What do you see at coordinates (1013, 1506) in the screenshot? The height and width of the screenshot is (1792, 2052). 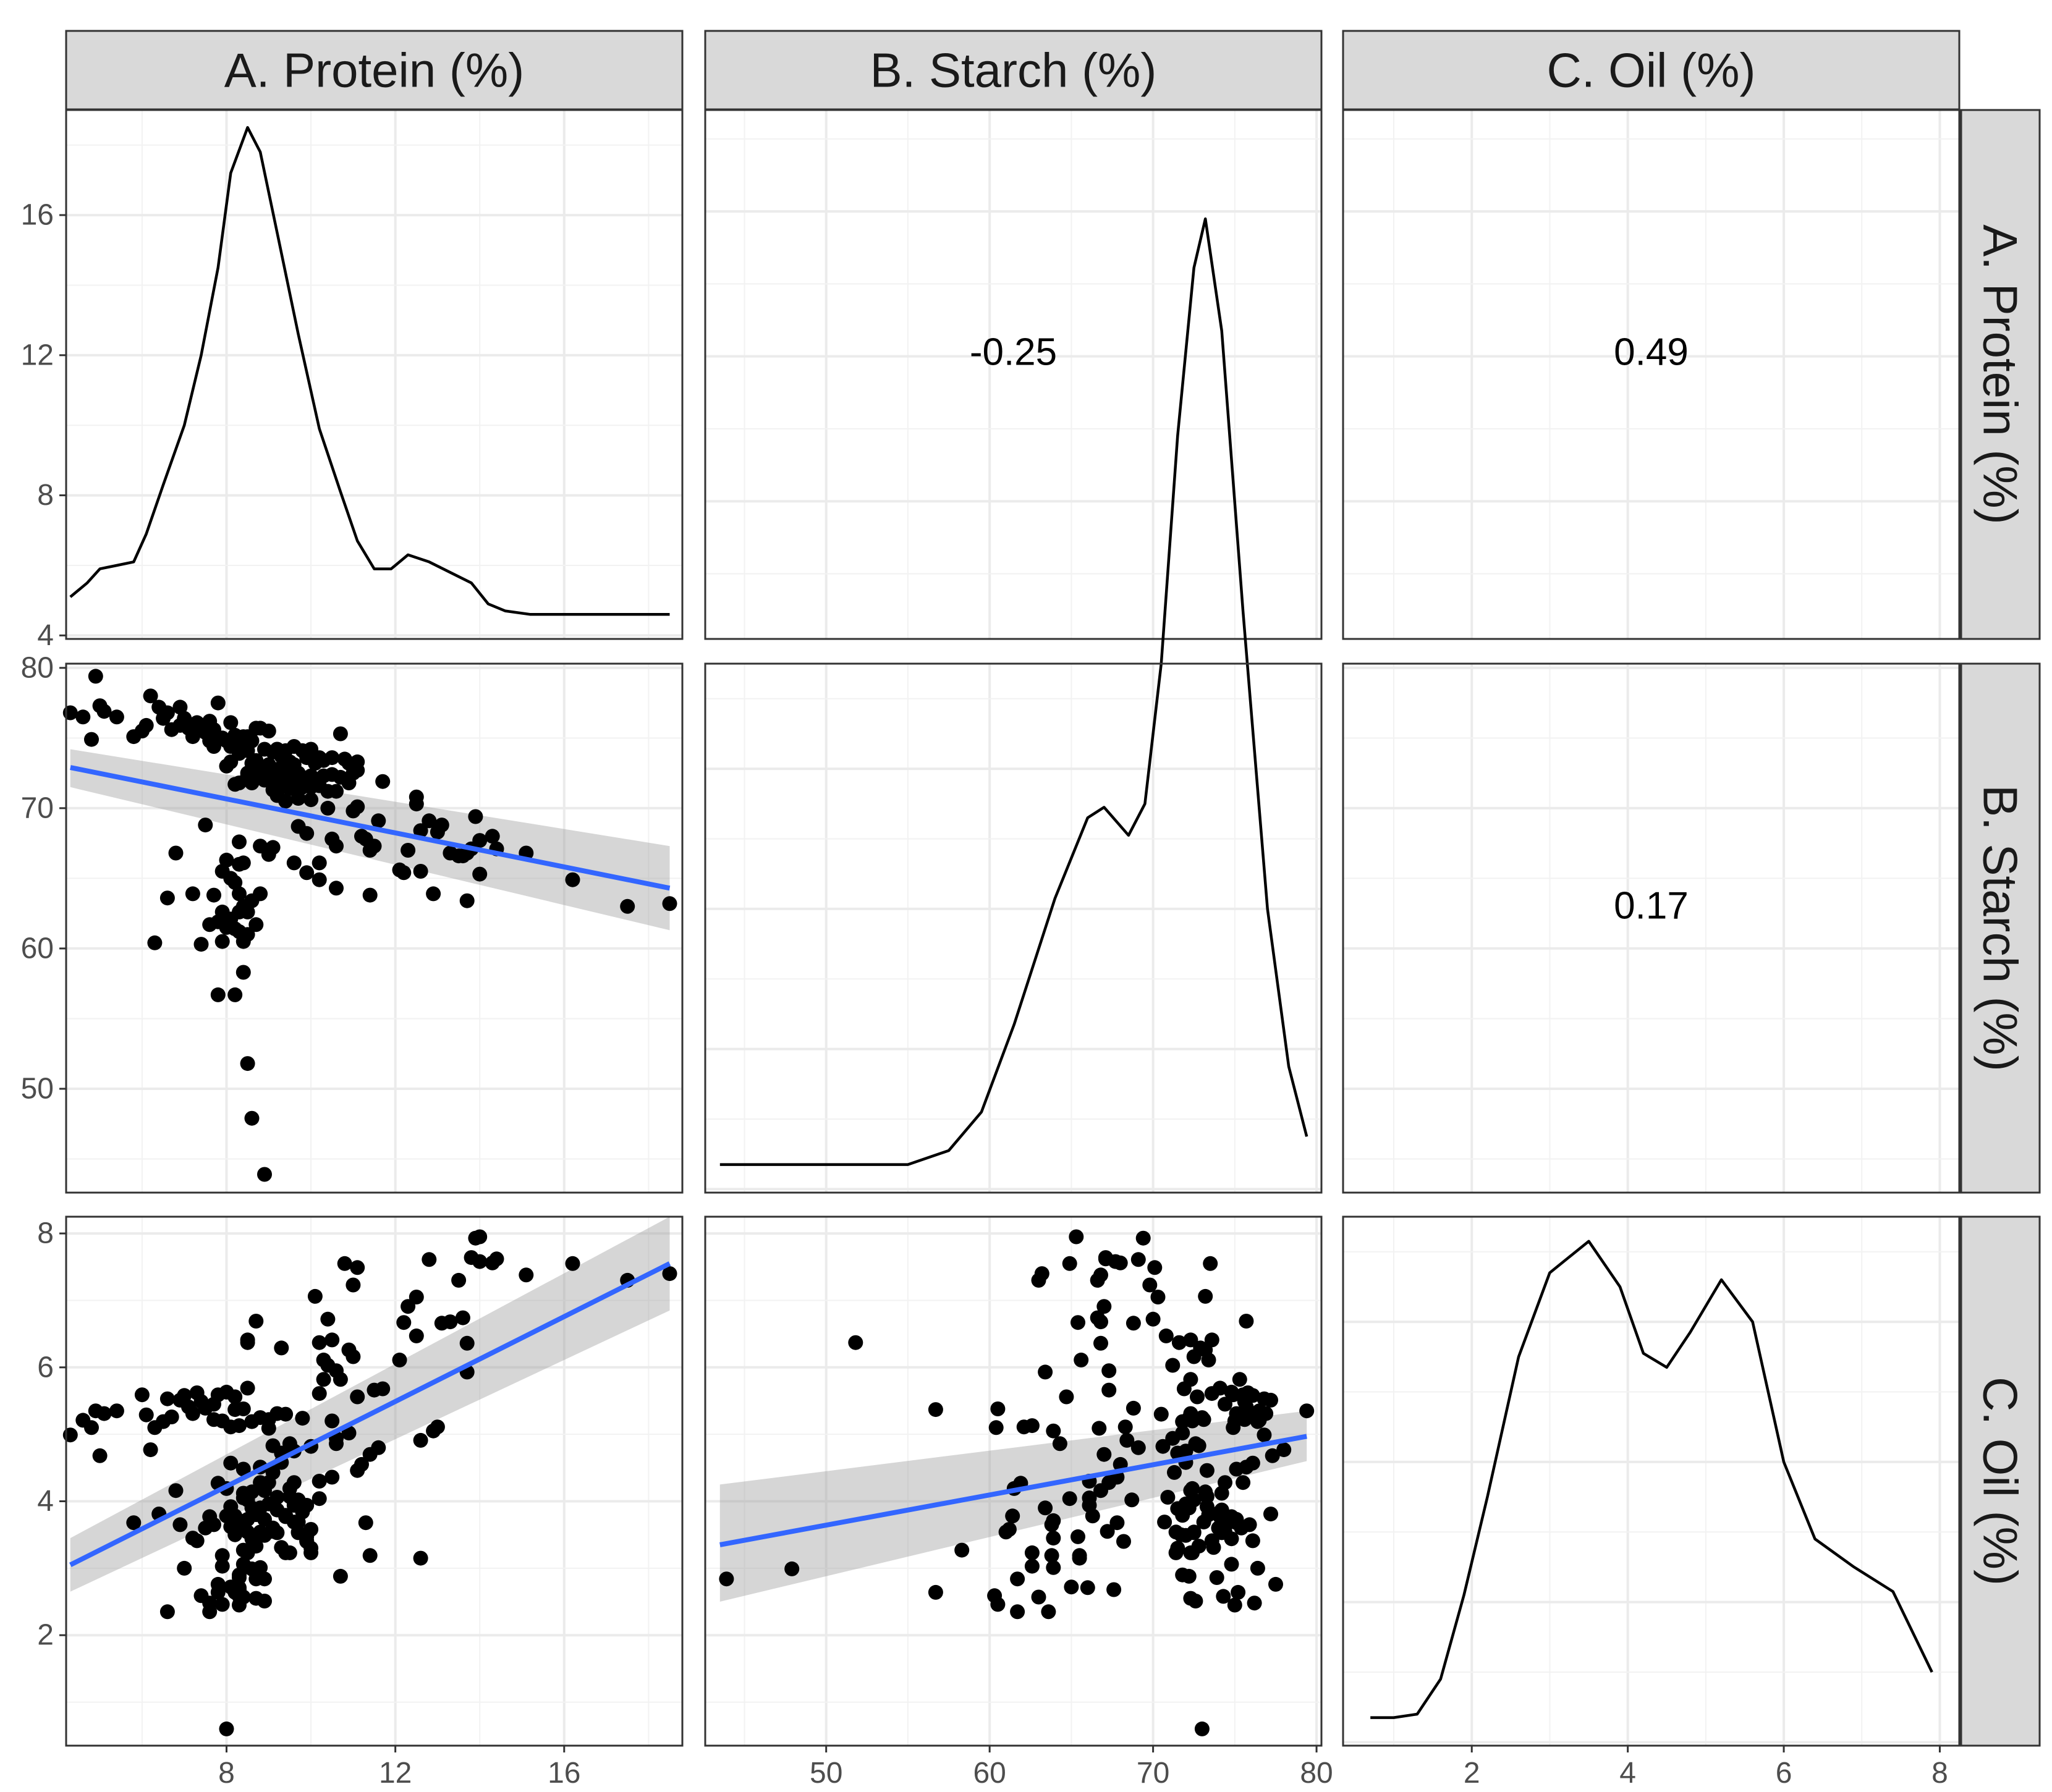 I see `confidence-band` at bounding box center [1013, 1506].